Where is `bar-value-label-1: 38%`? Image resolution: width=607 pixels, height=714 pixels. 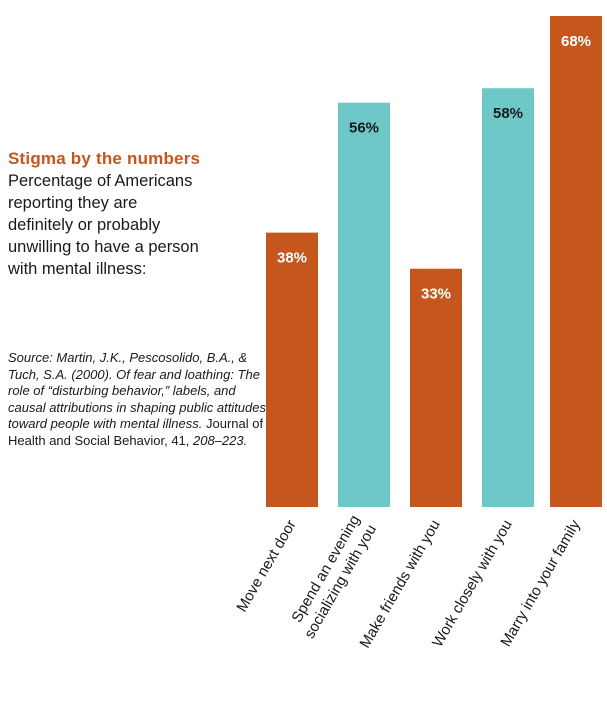
bar-value-label-1: 38% is located at coordinates (292, 258).